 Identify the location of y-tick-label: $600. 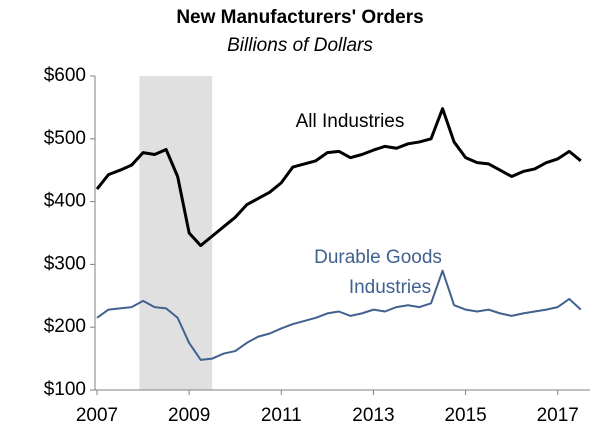
(65, 75).